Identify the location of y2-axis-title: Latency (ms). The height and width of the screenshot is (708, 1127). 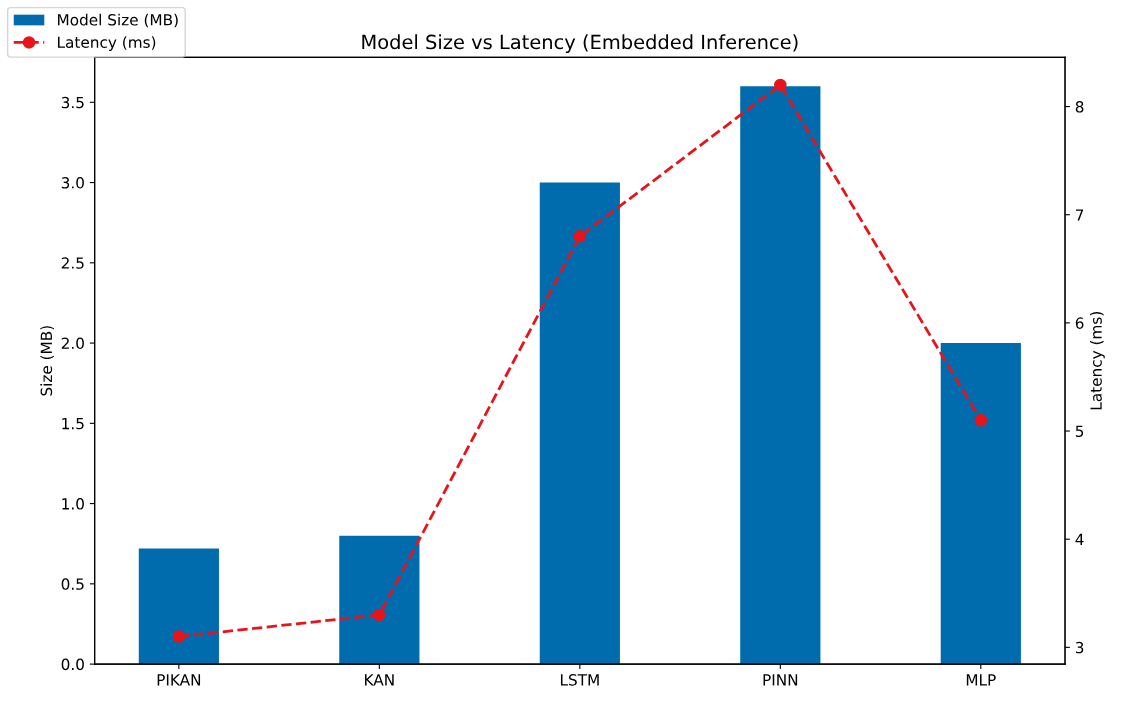
(1097, 361).